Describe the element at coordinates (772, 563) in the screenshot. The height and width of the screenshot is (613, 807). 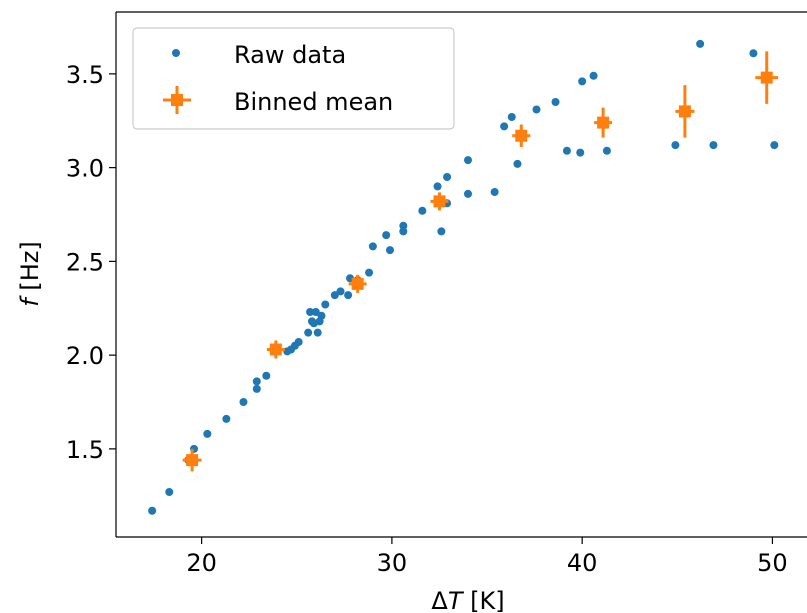
I see `x-tick-label: 50` at that location.